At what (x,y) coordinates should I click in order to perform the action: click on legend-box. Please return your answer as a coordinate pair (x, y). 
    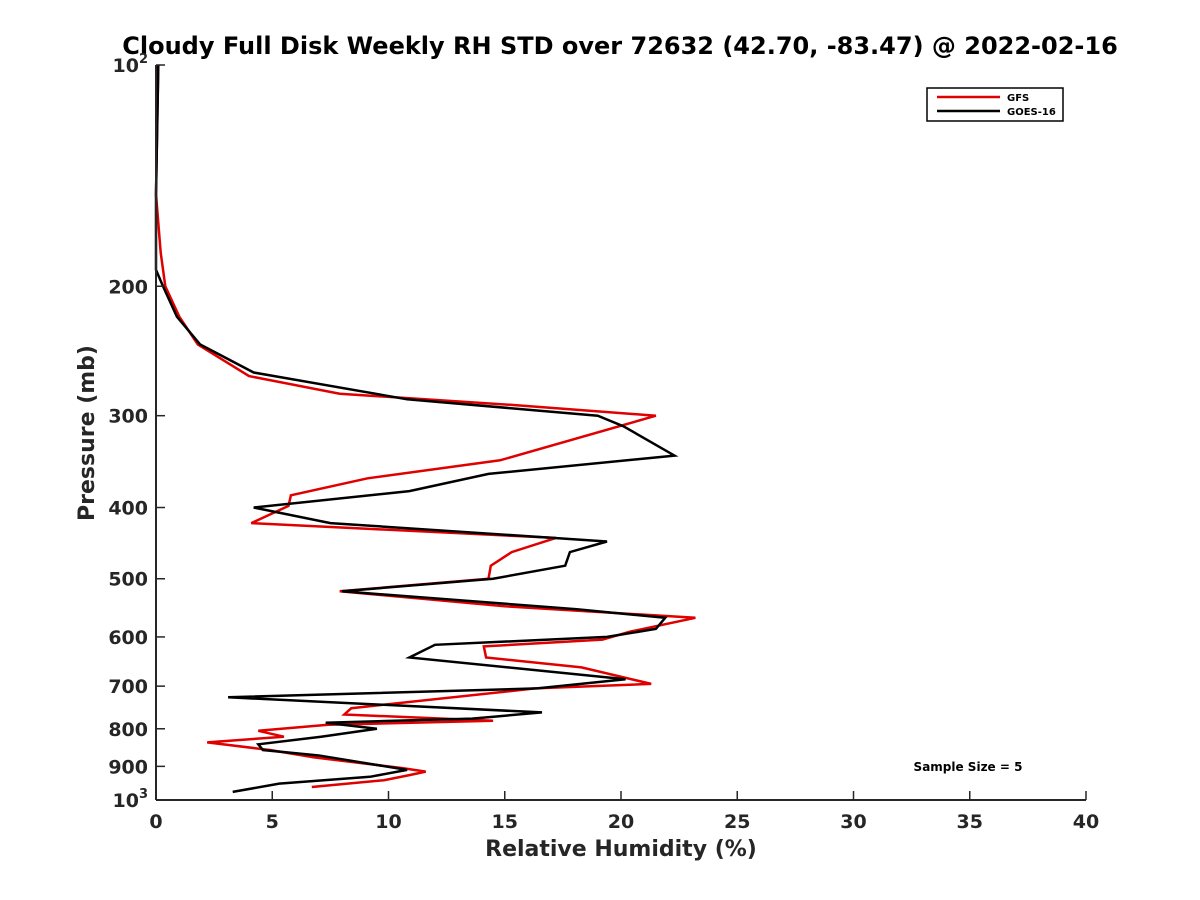
    Looking at the image, I should click on (995, 104).